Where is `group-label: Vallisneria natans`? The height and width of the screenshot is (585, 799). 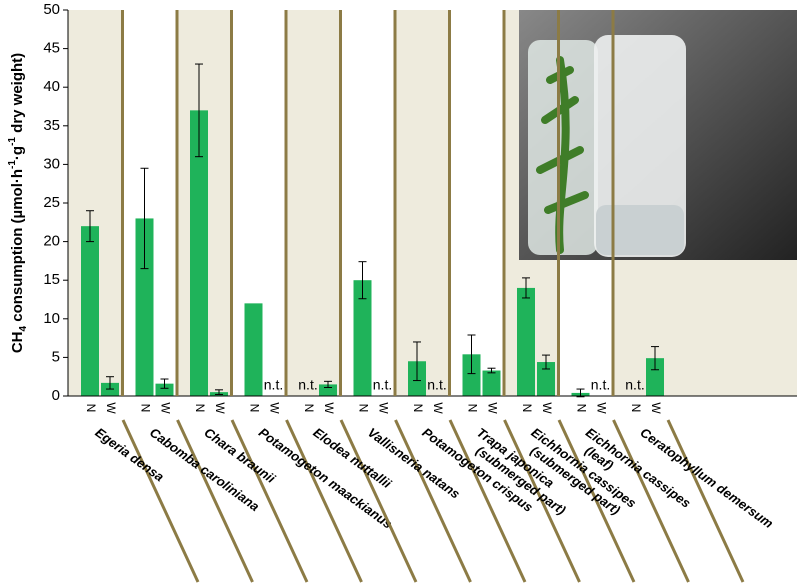 group-label: Vallisneria natans is located at coordinates (414, 463).